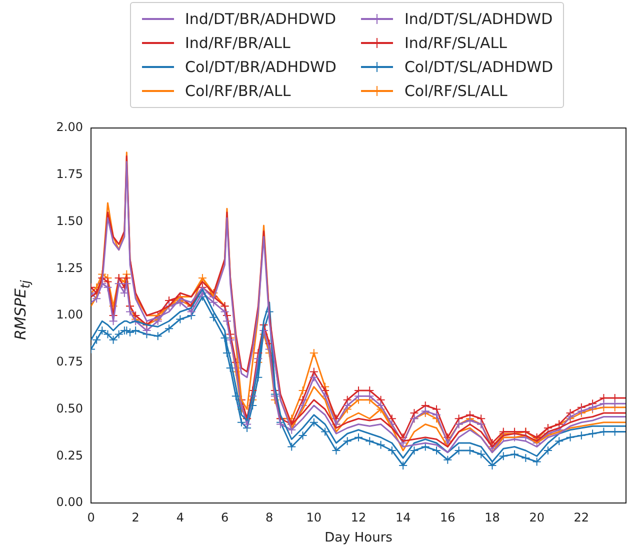 The image size is (631, 548). I want to click on x-tick-label: 4, so click(180, 517).